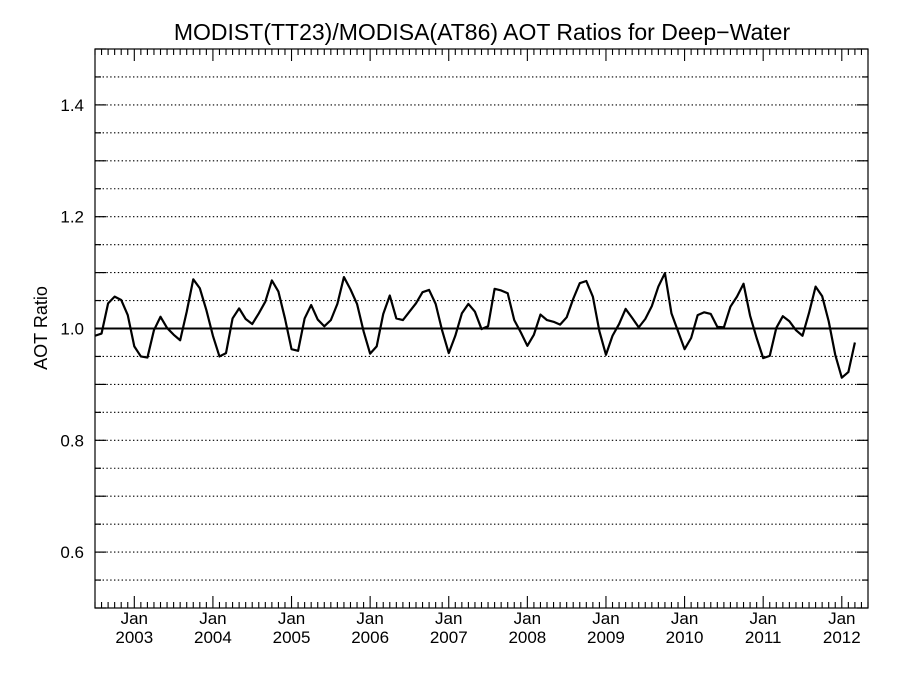 This screenshot has height=680, width=900. Describe the element at coordinates (606, 637) in the screenshot. I see `x-tick-label-year: 2009` at that location.